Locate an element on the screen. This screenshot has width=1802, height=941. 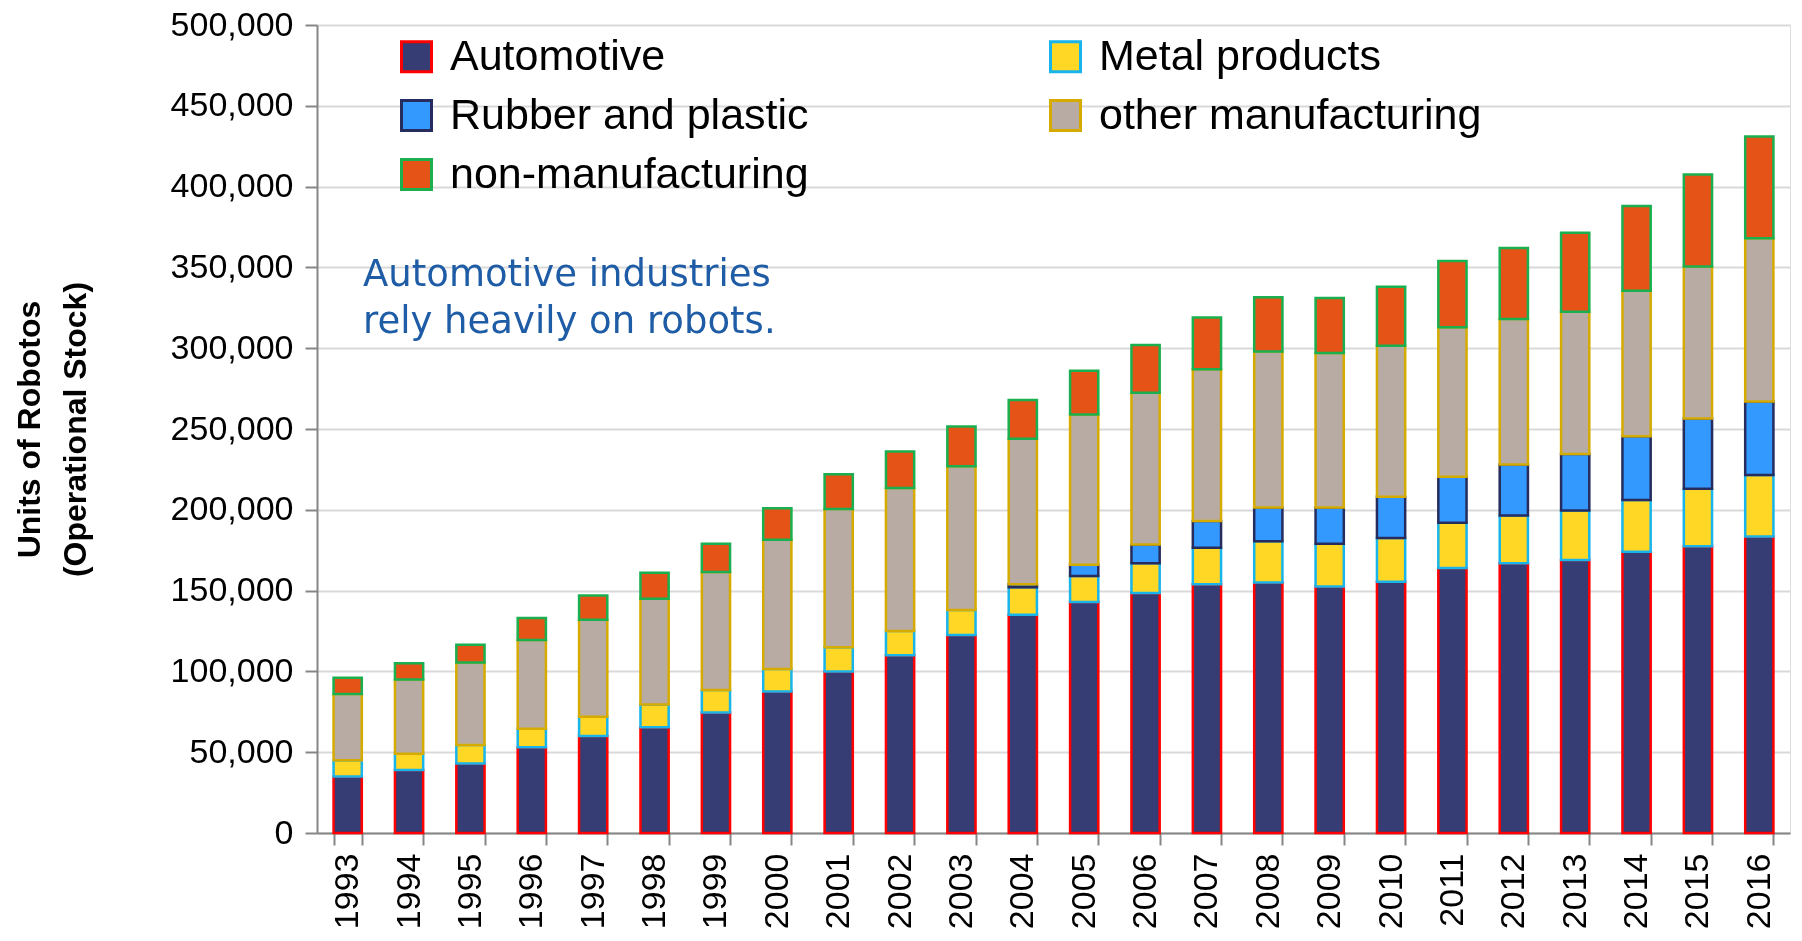
legend-label: non-manufacturing is located at coordinates (629, 172).